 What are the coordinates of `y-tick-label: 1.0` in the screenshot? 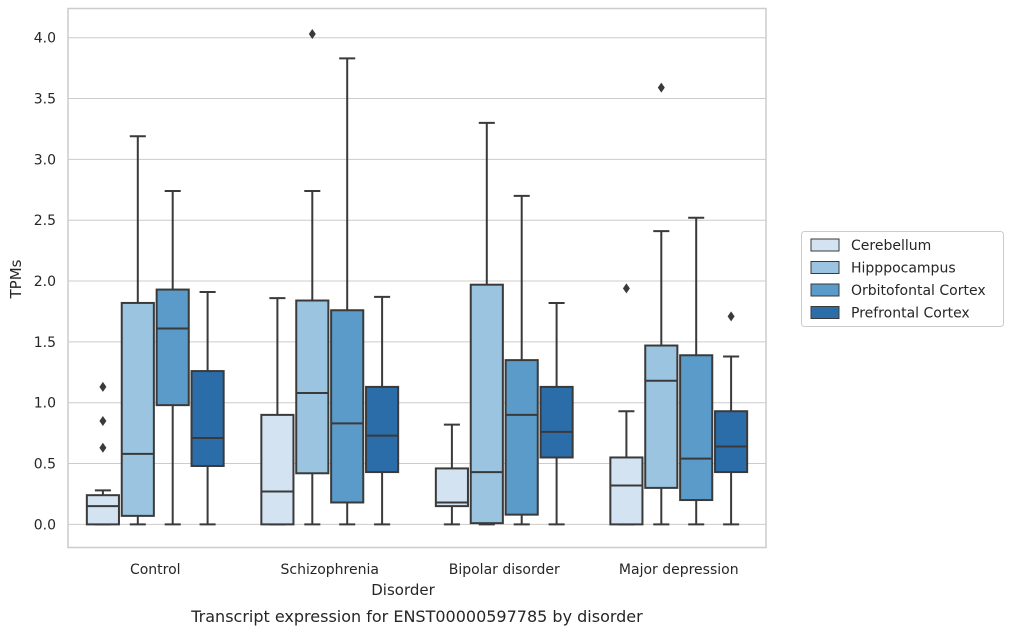 It's located at (45, 404).